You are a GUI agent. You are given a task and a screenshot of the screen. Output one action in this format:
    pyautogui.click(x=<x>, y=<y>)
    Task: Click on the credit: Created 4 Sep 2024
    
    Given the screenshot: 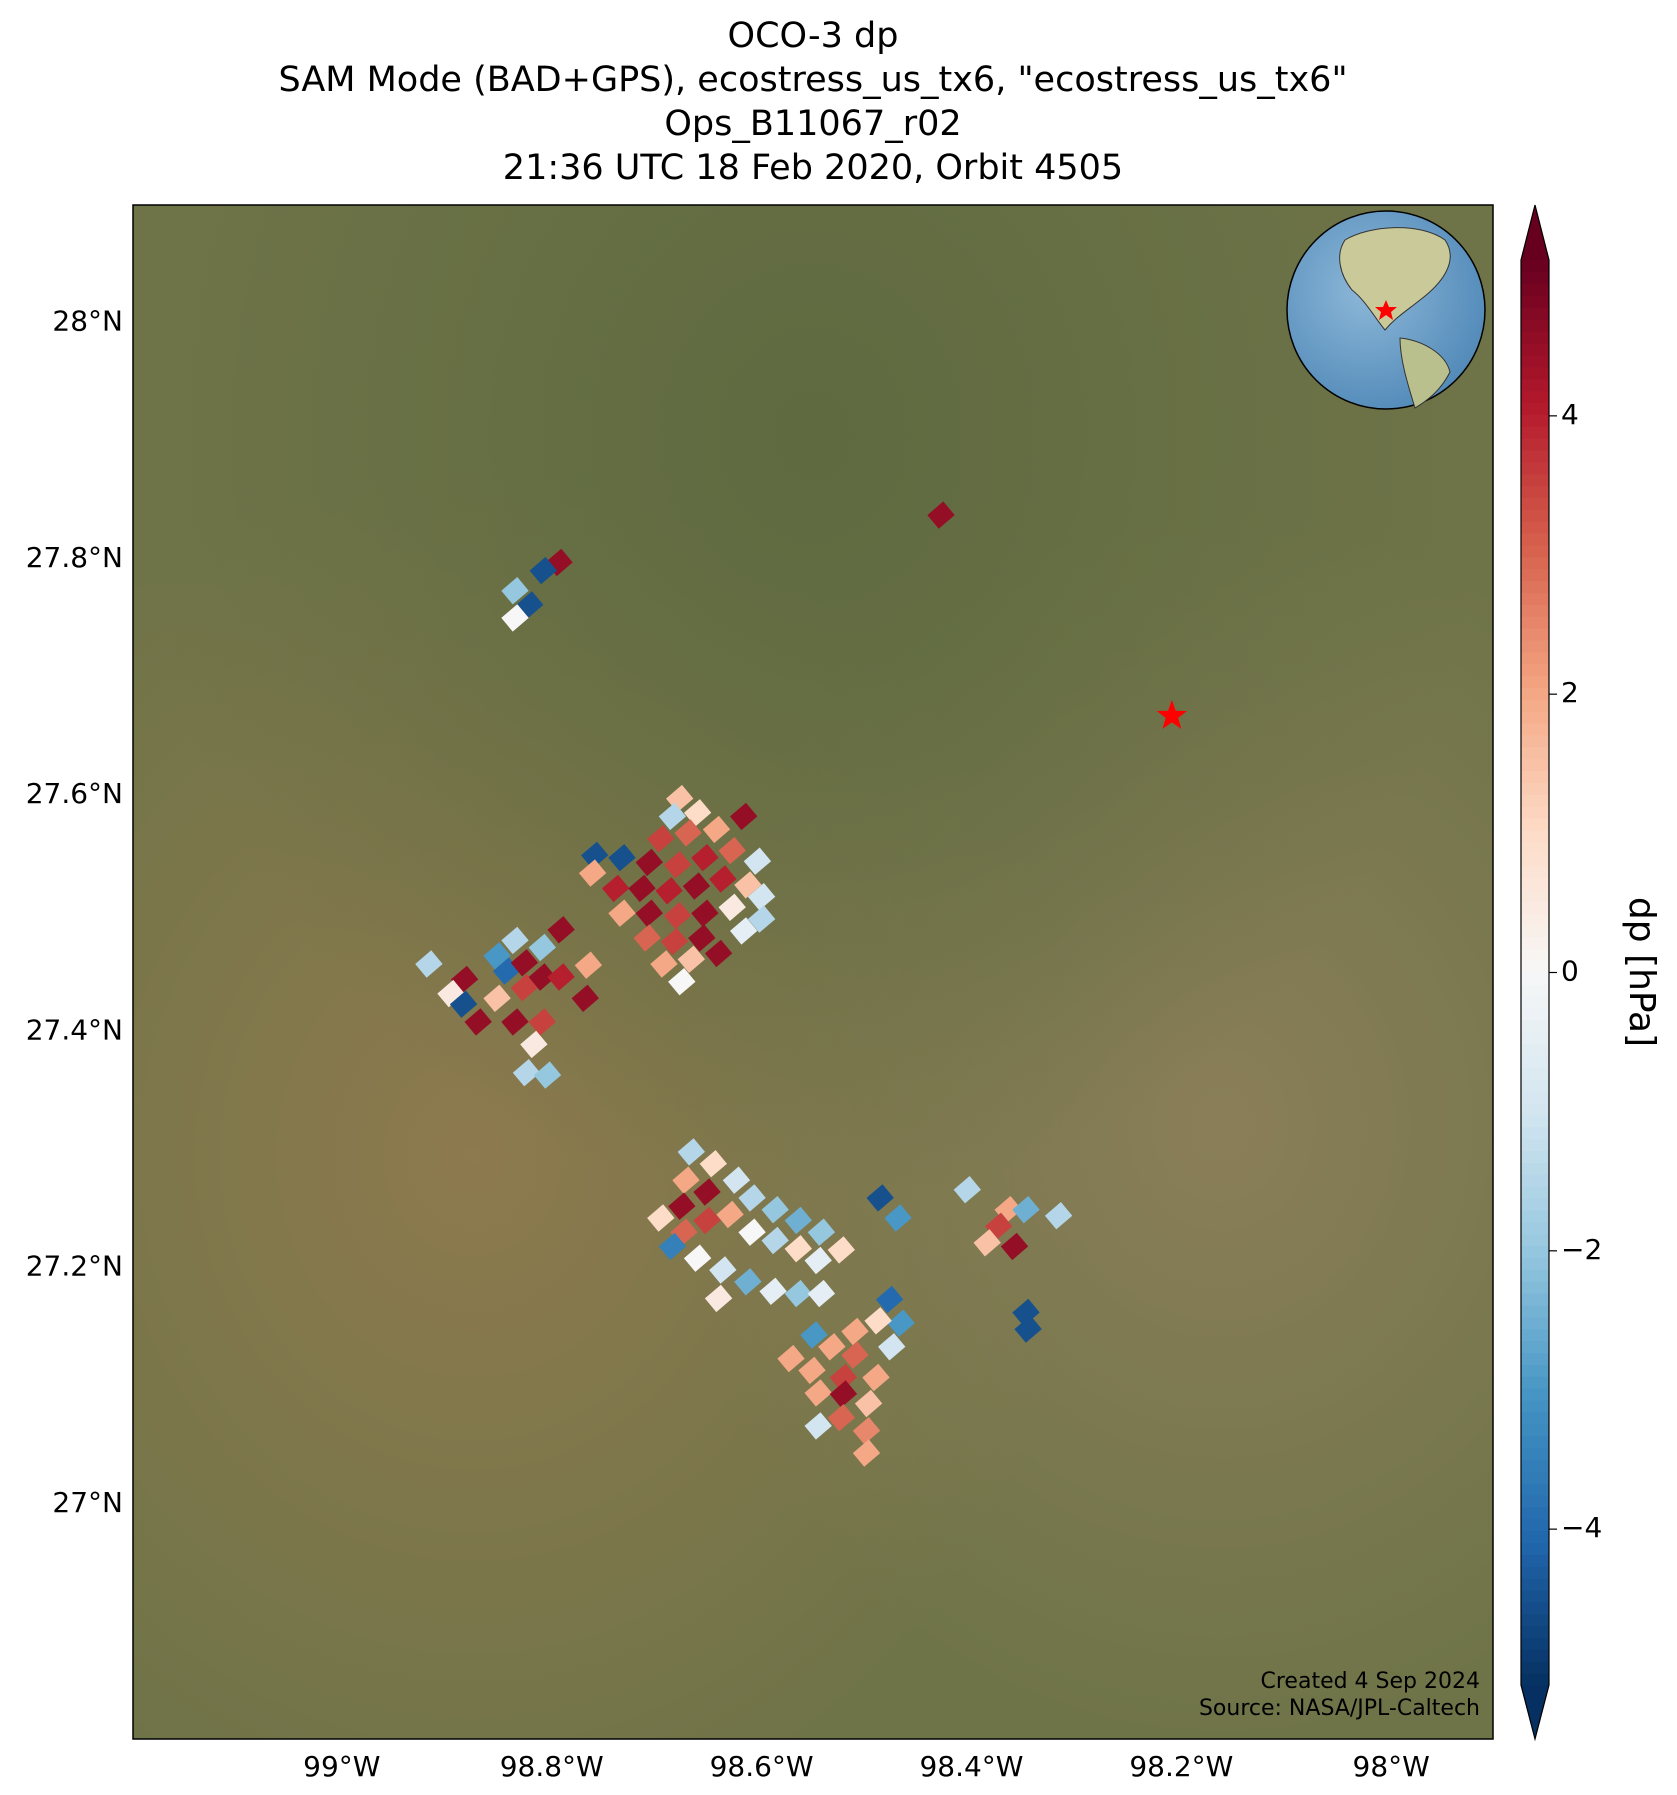 What is the action you would take?
    pyautogui.click(x=1371, y=1681)
    